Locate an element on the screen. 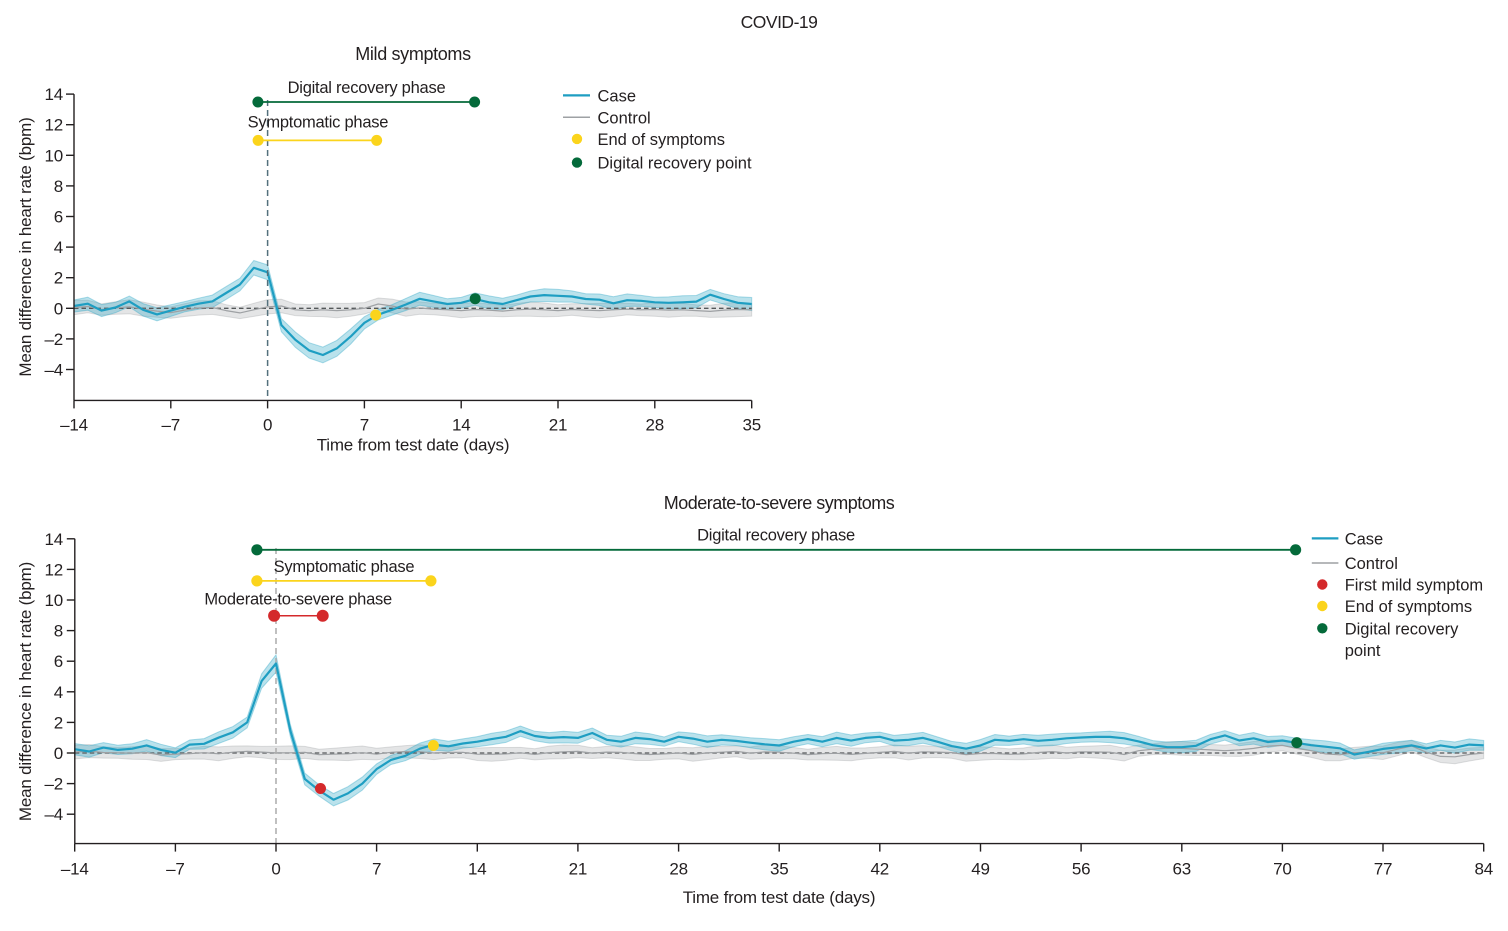  svg-text: COVID-19 is located at coordinates (779, 22).